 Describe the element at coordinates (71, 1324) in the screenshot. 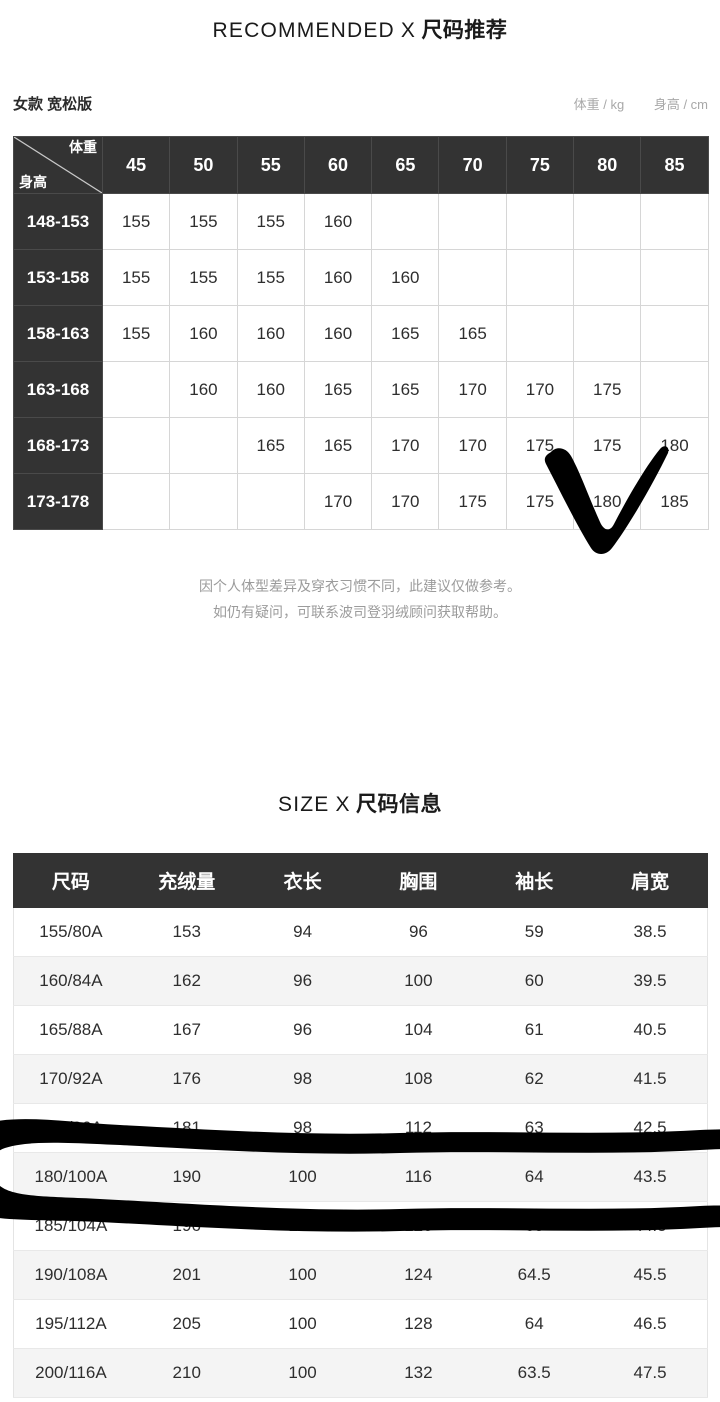

I see `size-label-cell: 195/112A` at that location.